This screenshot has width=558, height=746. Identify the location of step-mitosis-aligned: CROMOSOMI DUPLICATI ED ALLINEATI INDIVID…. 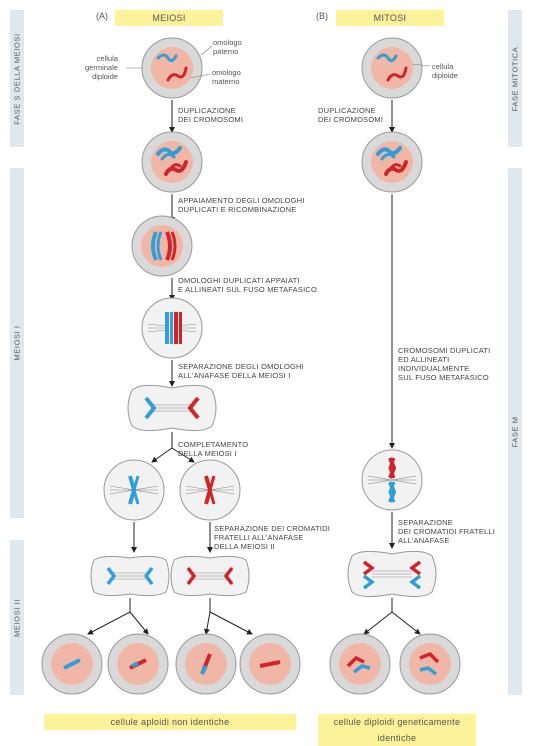
(444, 364).